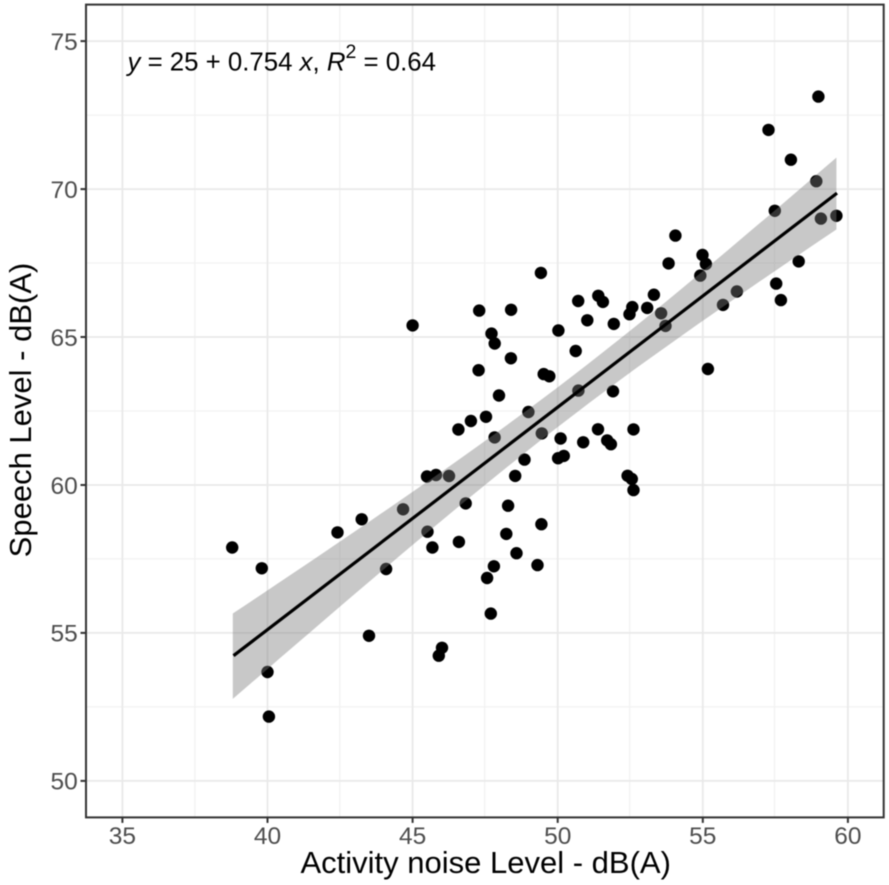 This screenshot has height=885, width=889. What do you see at coordinates (64, 190) in the screenshot?
I see `svg-text: 70` at bounding box center [64, 190].